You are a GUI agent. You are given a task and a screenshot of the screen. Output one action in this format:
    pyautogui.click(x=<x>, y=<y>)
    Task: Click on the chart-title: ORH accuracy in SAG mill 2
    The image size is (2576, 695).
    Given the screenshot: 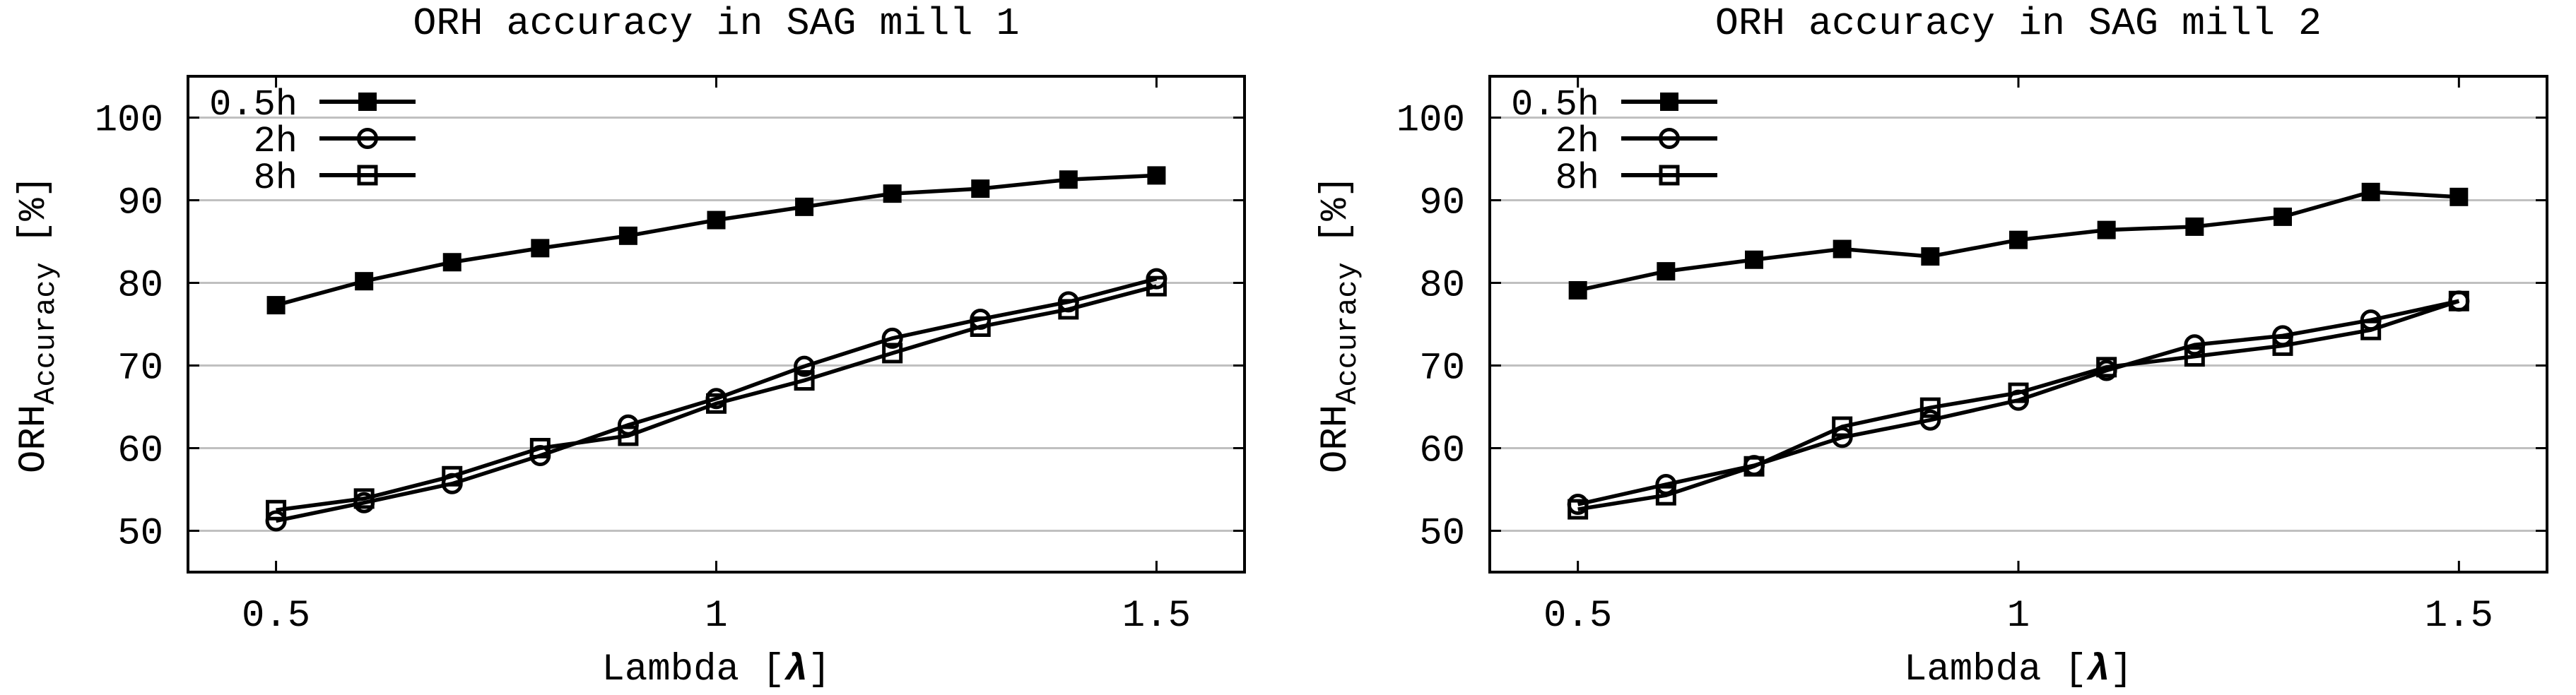 What is the action you would take?
    pyautogui.click(x=2018, y=23)
    